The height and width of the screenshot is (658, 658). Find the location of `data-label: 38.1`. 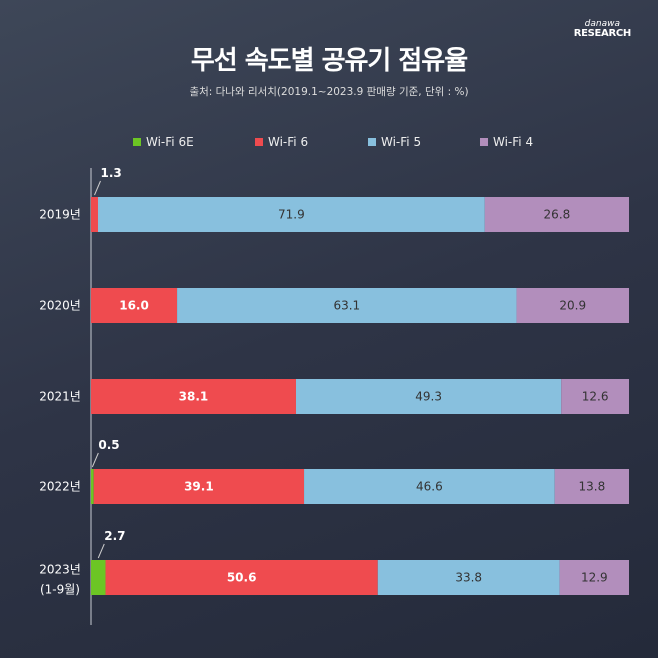

data-label: 38.1 is located at coordinates (194, 397).